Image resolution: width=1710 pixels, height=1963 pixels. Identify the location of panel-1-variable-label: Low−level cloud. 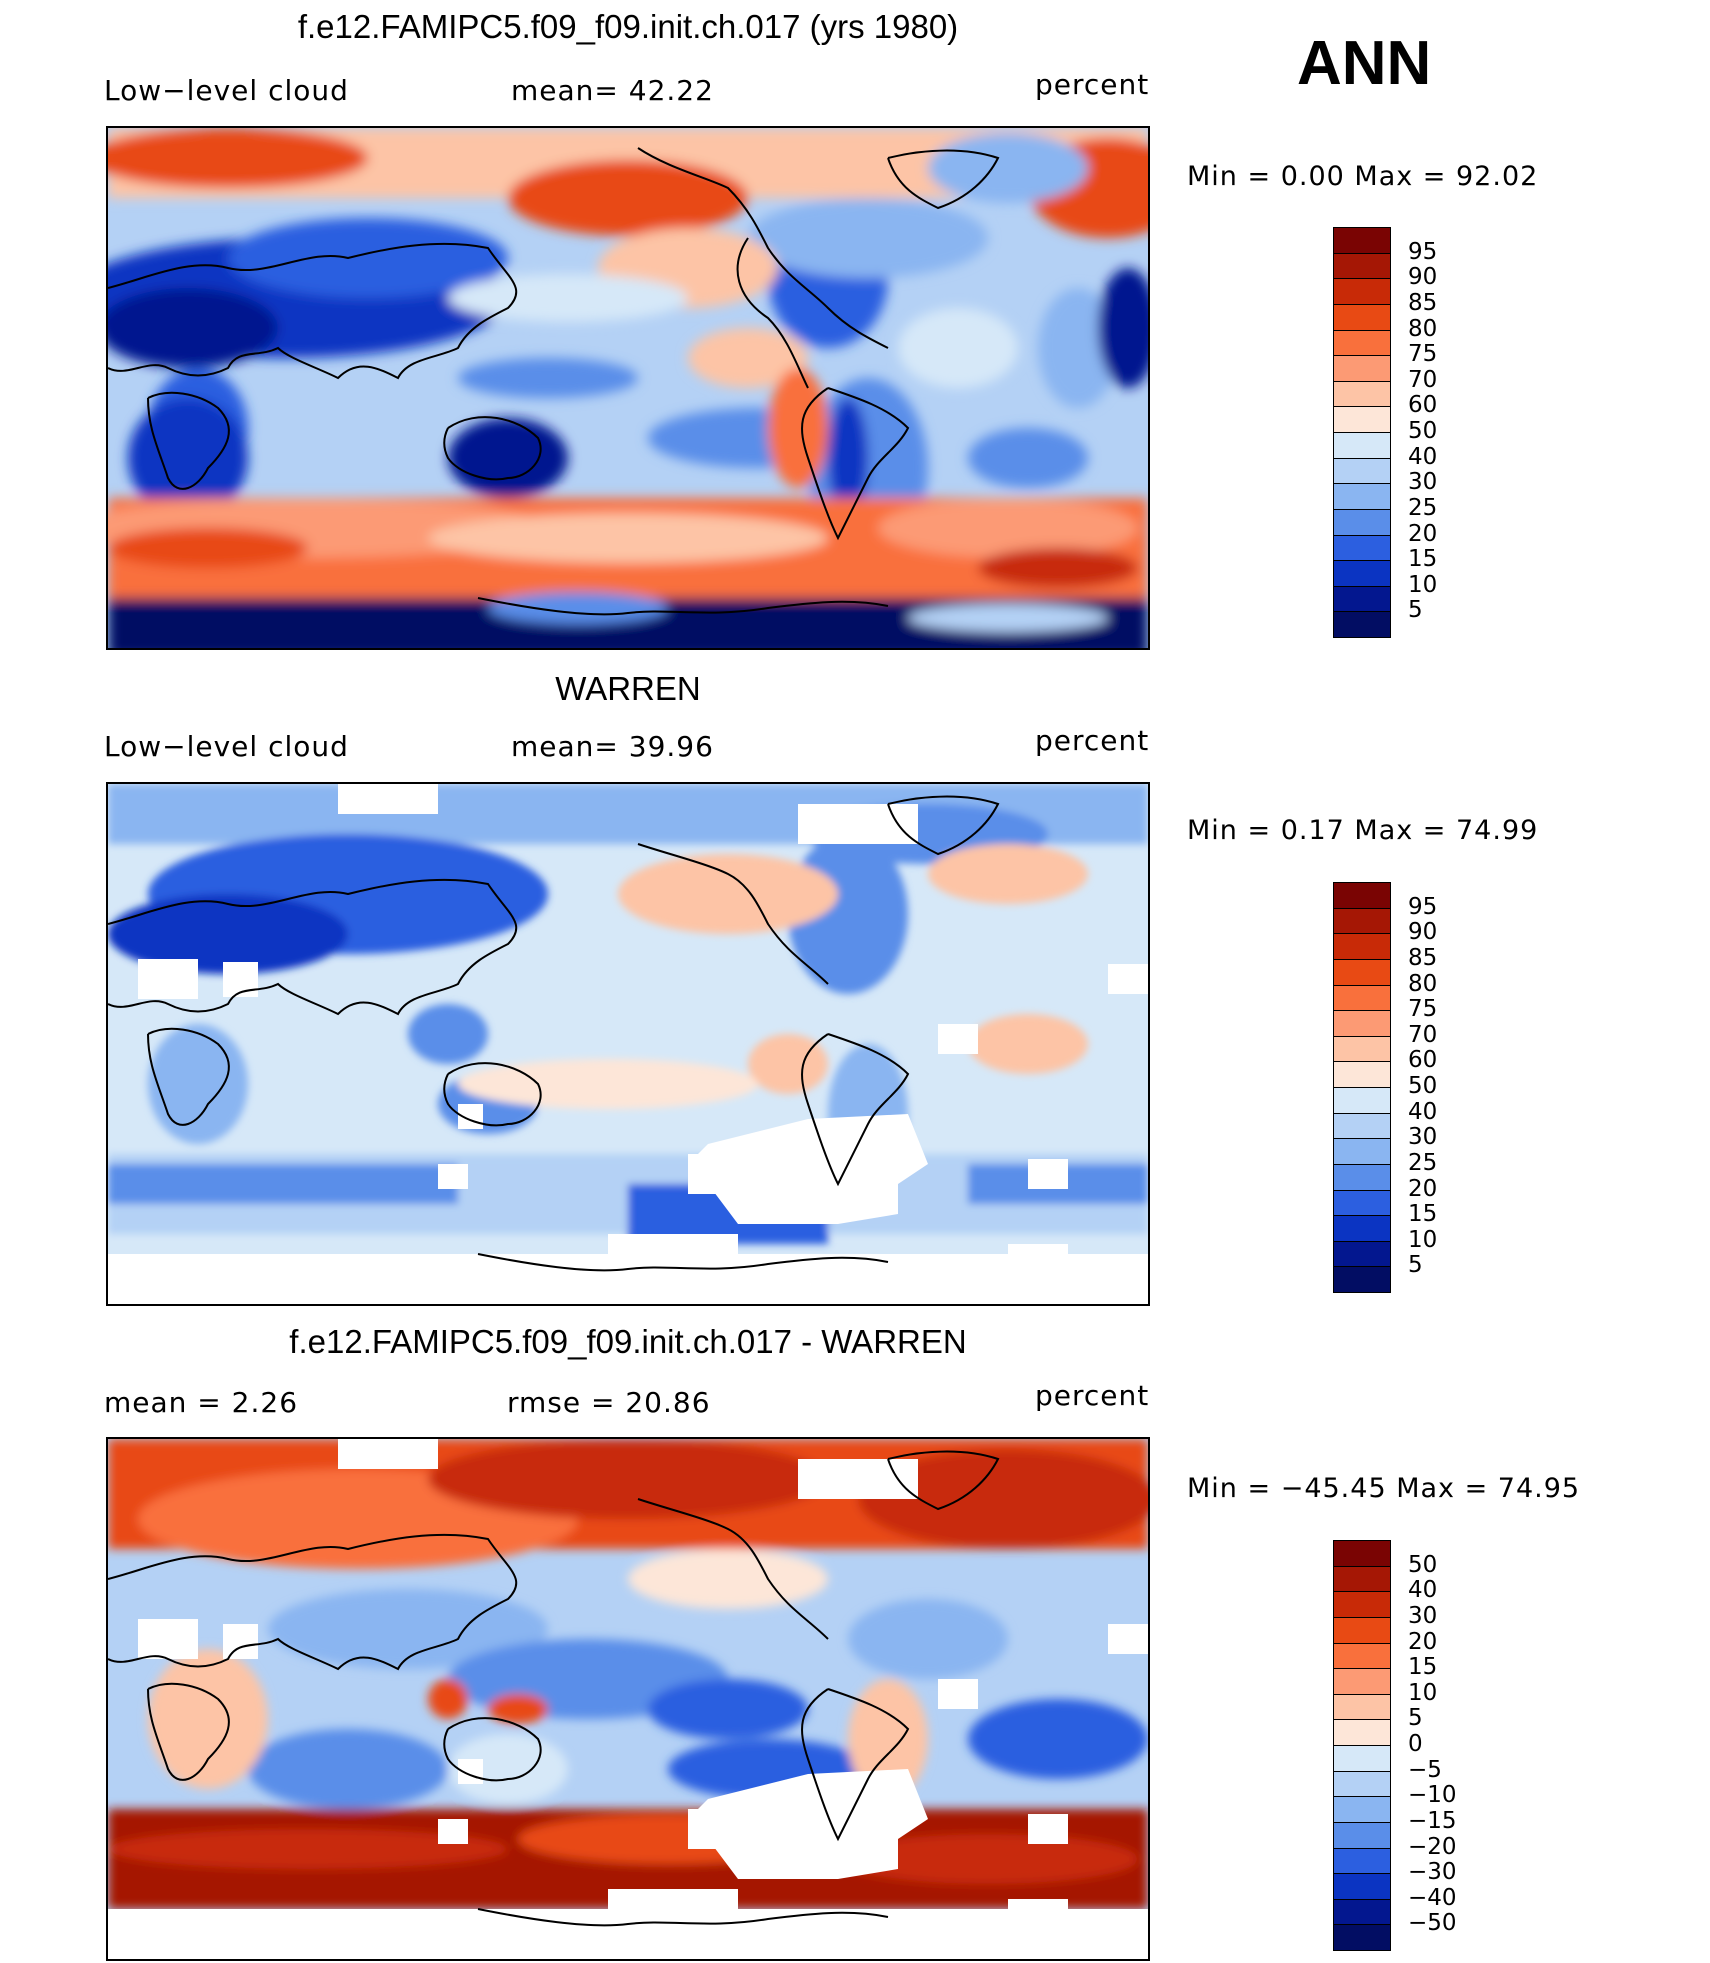
(226, 90).